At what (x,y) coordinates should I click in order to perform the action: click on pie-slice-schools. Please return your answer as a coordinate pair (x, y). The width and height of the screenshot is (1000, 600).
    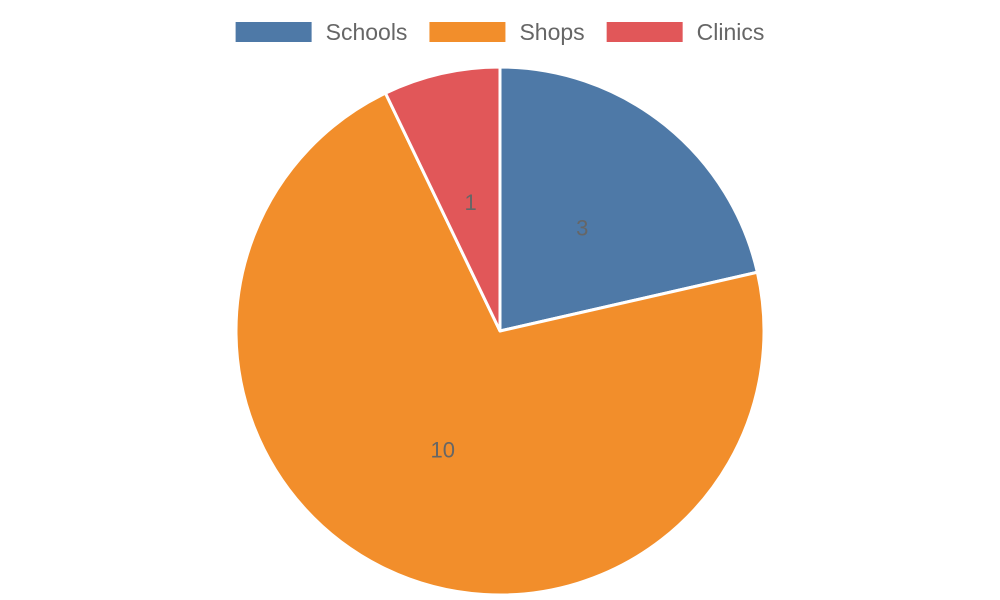
    Looking at the image, I should click on (628, 199).